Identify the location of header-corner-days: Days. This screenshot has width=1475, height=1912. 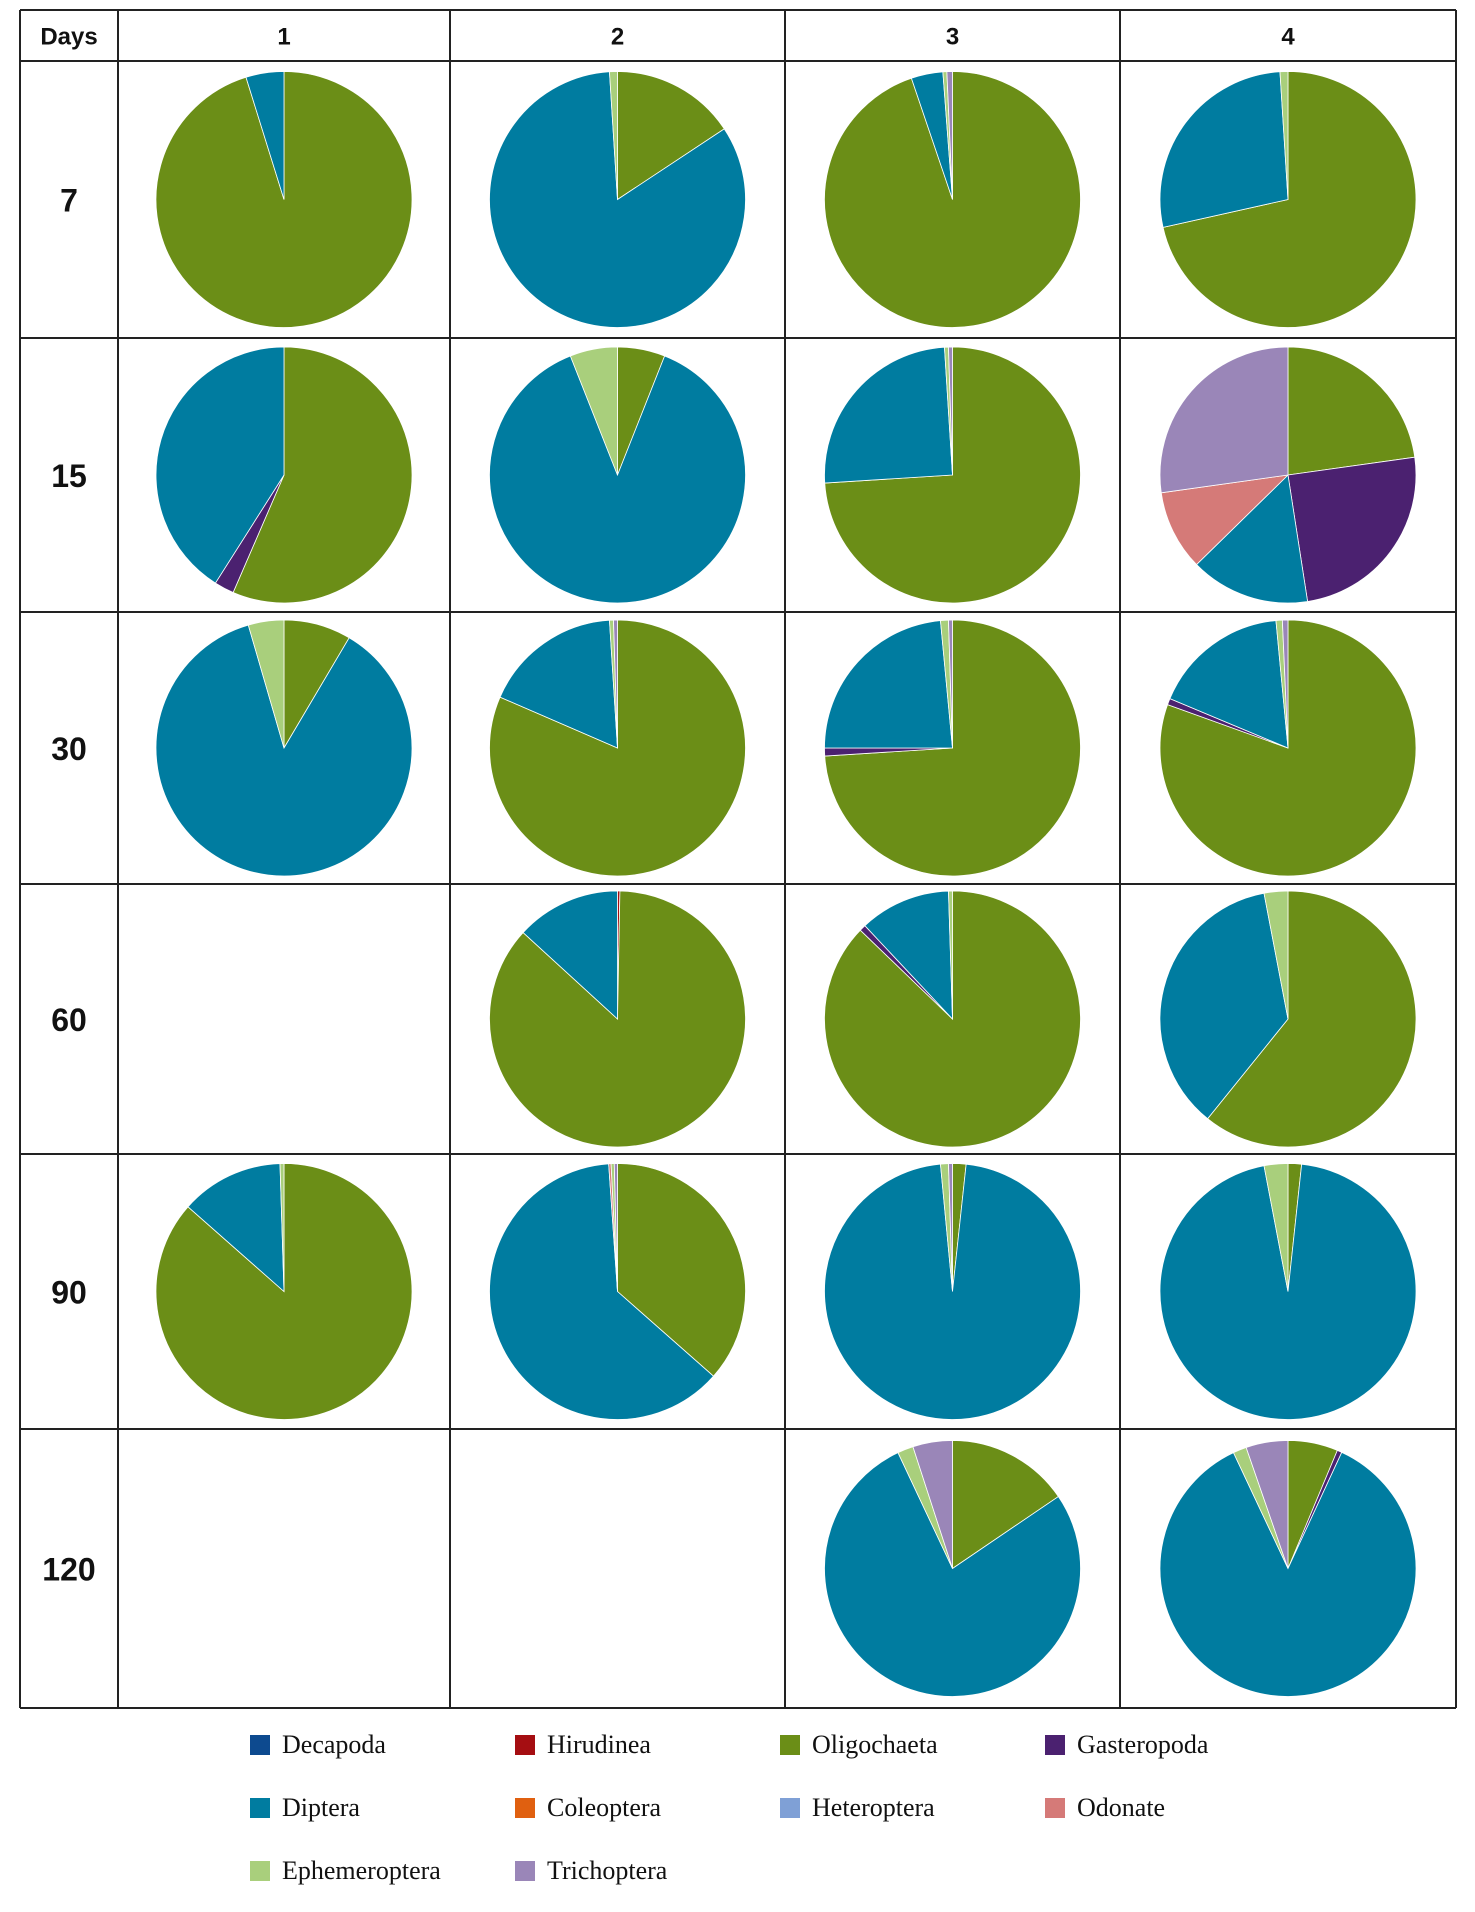
(68, 37).